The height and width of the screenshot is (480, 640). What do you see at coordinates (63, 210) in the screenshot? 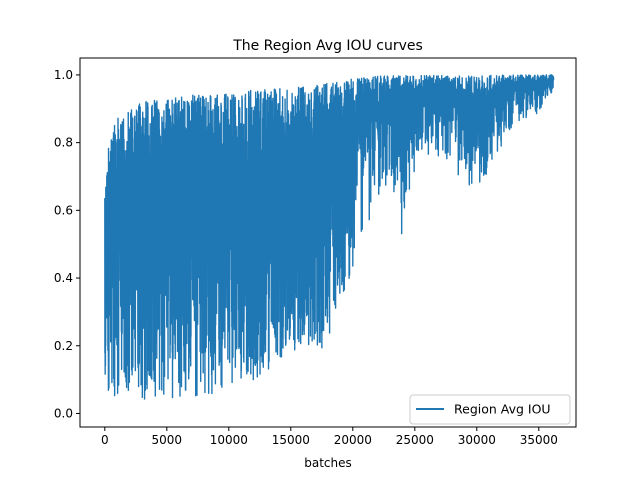
I see `y-tick-label: 0.6` at bounding box center [63, 210].